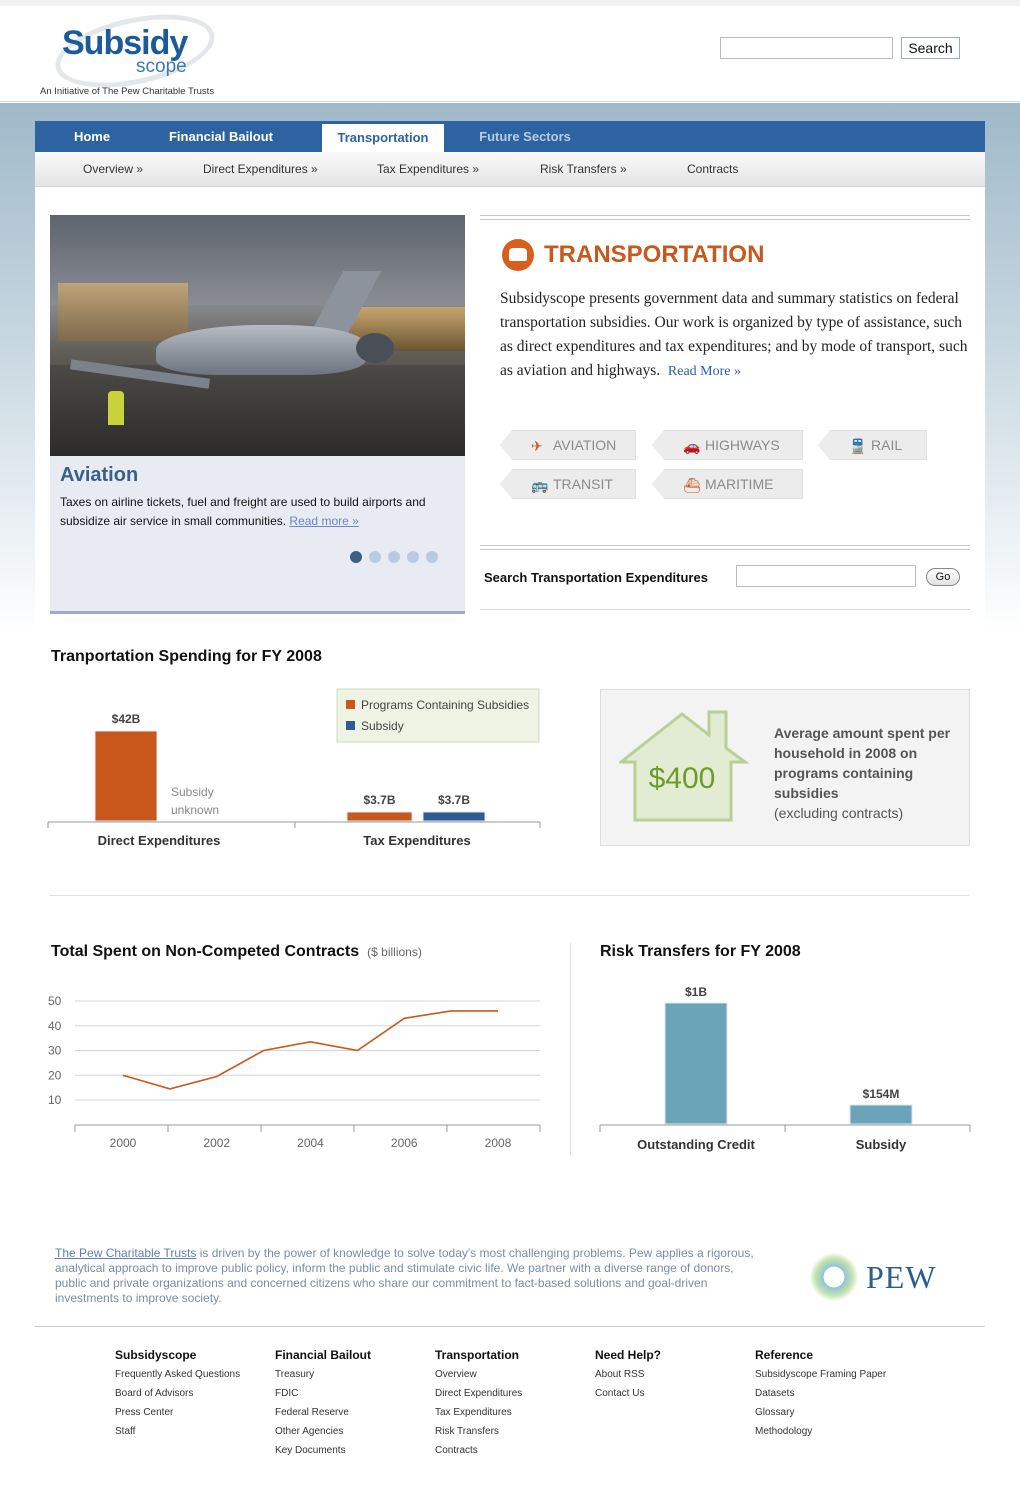 The image size is (1020, 1500). I want to click on y-tick-label: 40, so click(55, 1026).